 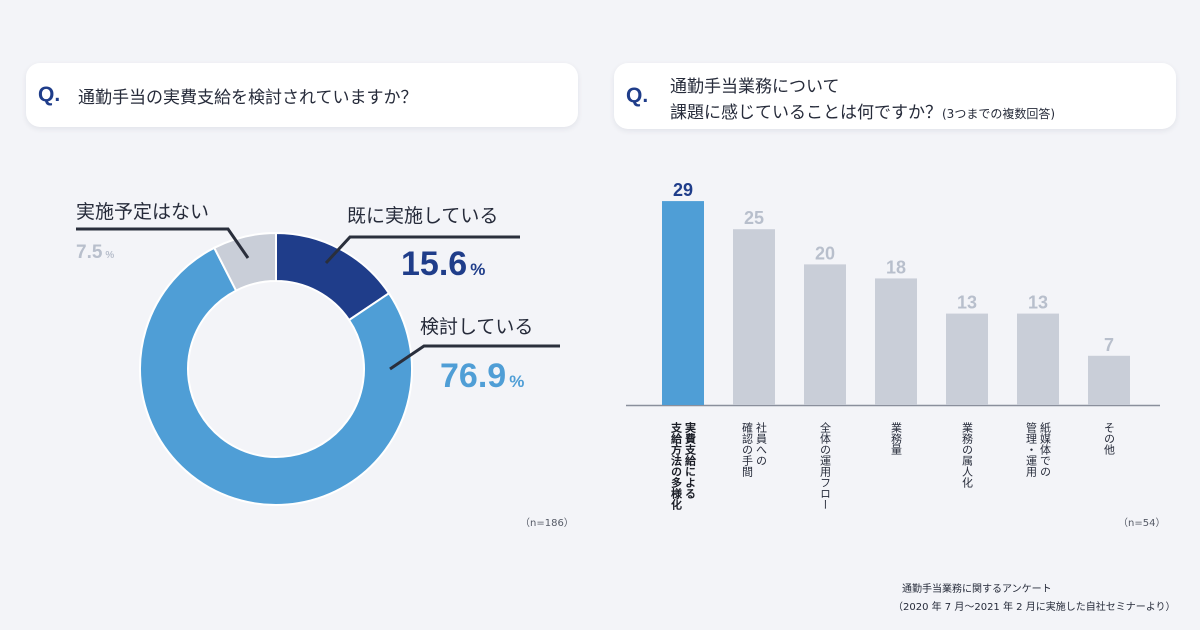 I want to click on question-1-mark: Q., so click(x=49, y=94).